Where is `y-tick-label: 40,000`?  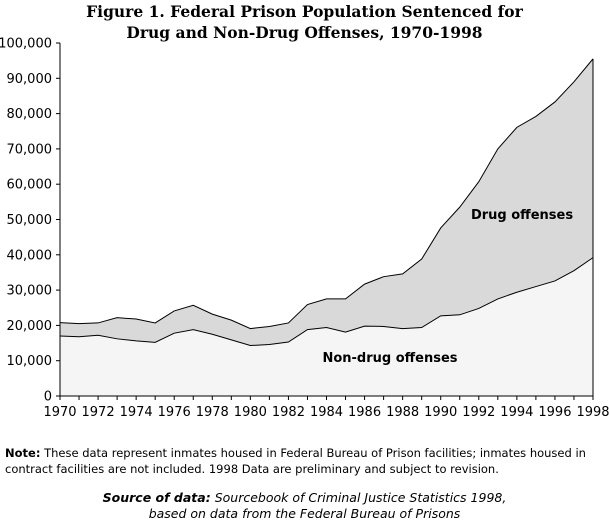 y-tick-label: 40,000 is located at coordinates (30, 255).